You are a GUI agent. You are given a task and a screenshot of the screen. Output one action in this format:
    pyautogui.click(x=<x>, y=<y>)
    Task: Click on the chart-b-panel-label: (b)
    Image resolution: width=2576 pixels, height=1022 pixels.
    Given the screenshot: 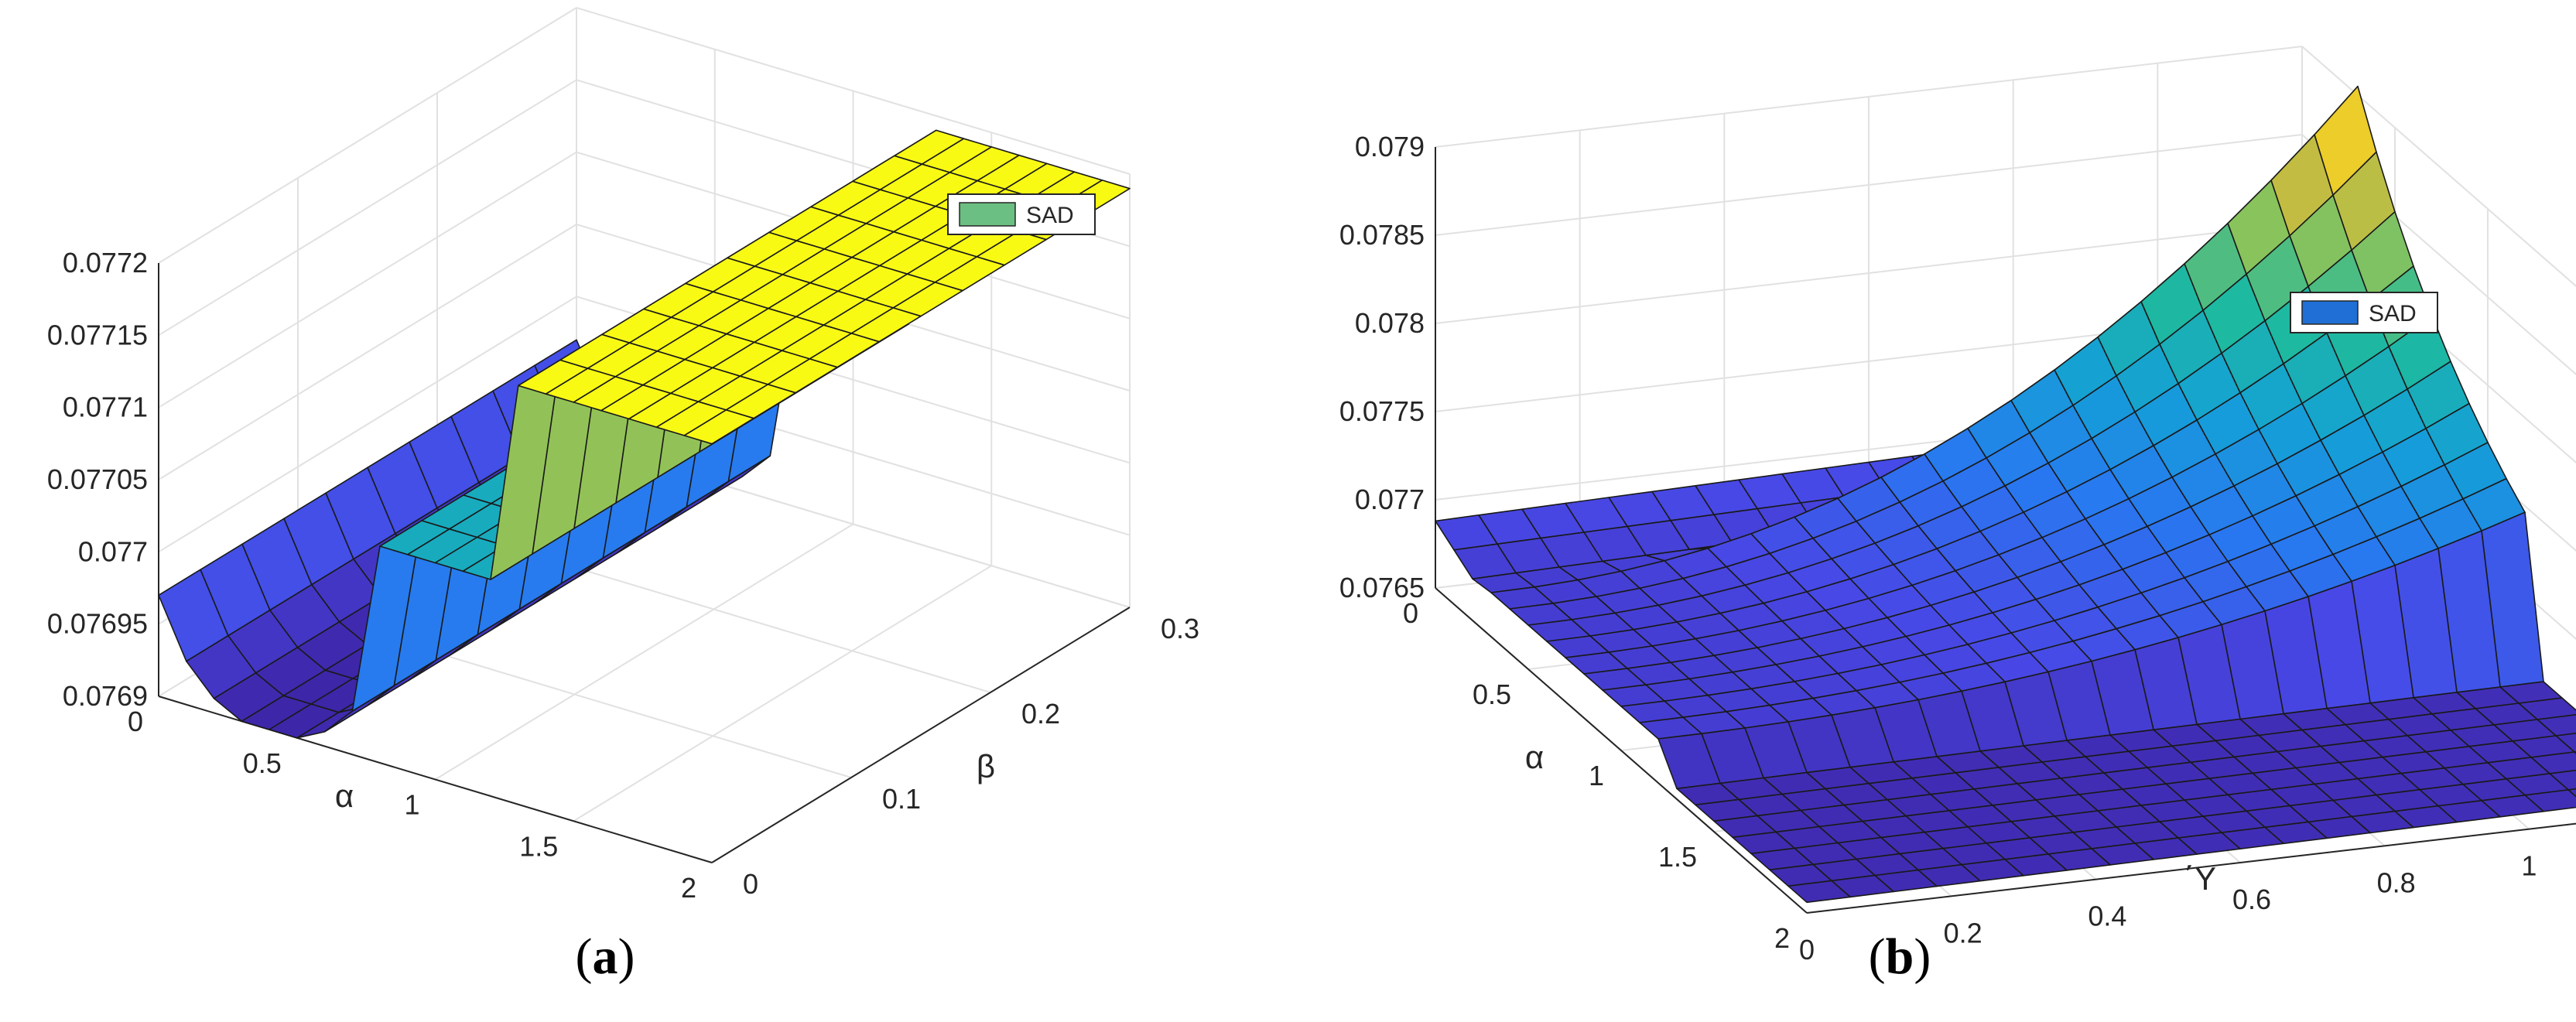 What is the action you would take?
    pyautogui.click(x=1900, y=956)
    